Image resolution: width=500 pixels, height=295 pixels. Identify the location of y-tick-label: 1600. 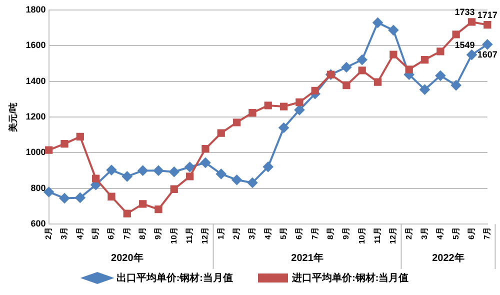
(36, 45).